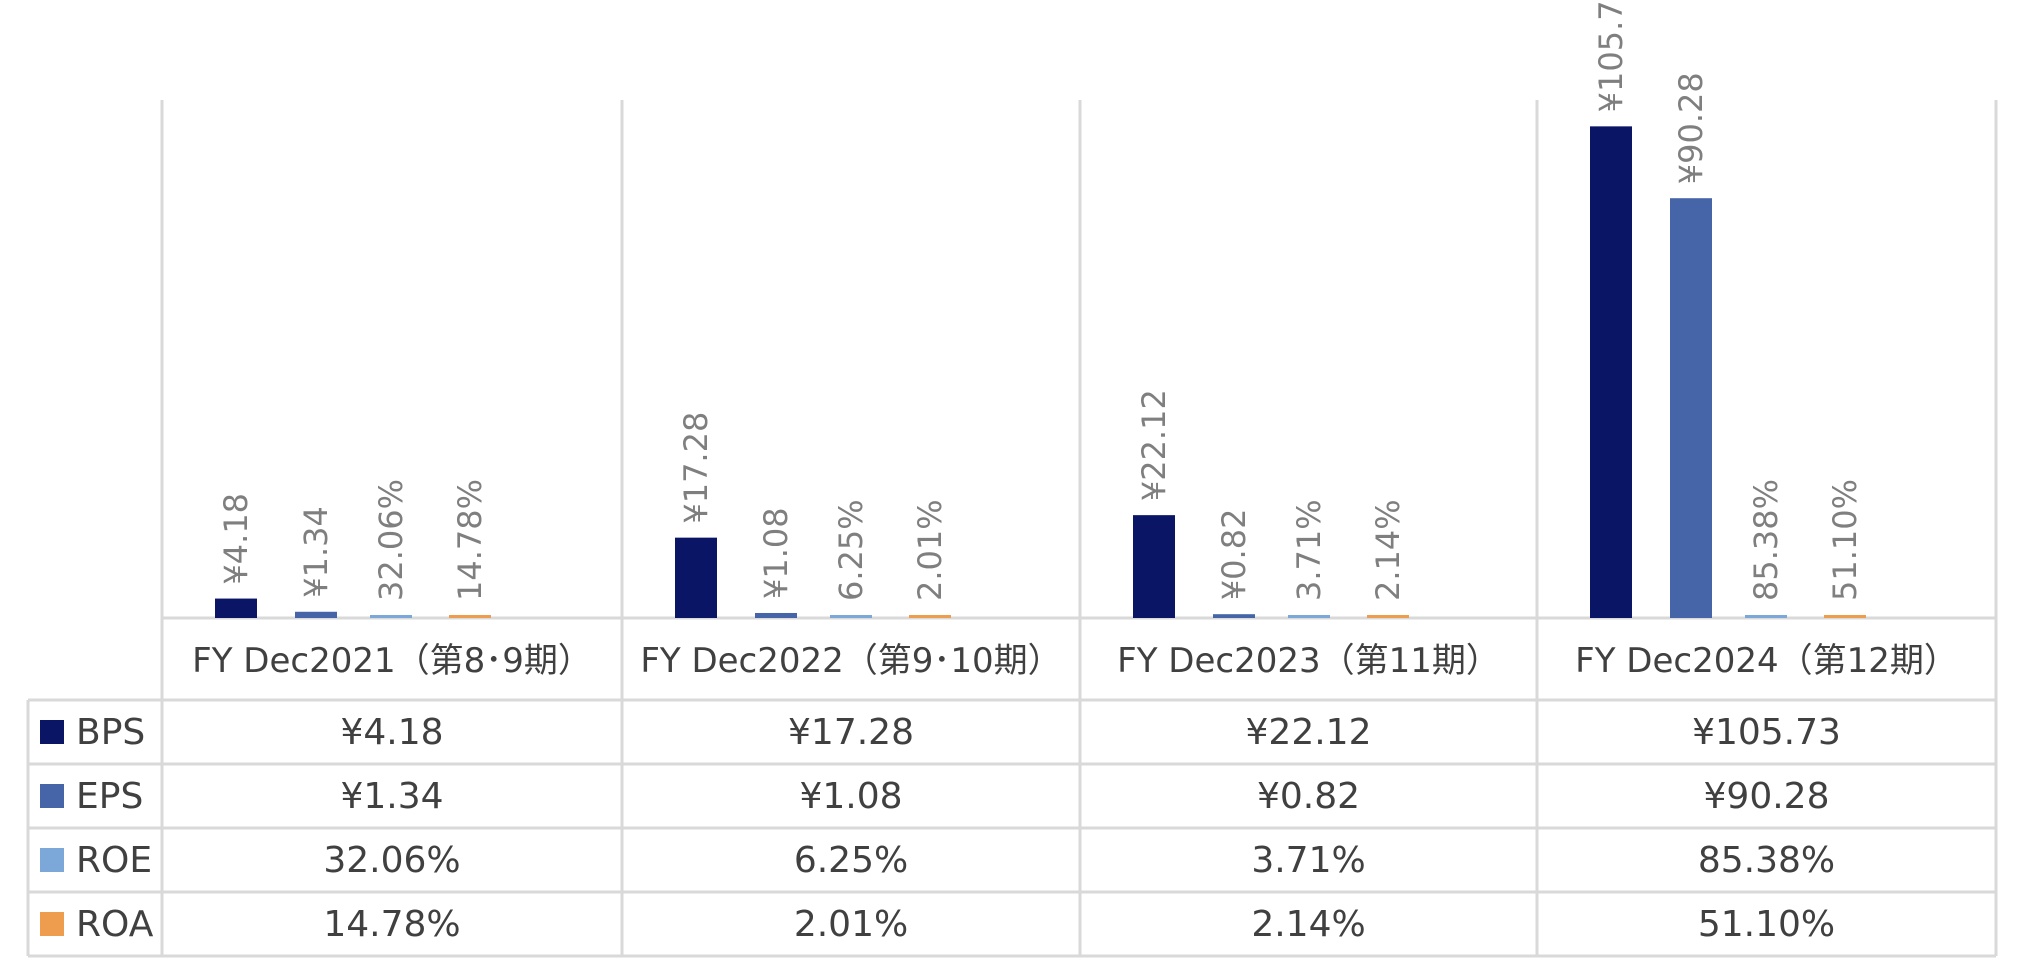 This screenshot has height=966, width=2022. What do you see at coordinates (1308, 661) in the screenshot?
I see `category-label: FY Dec2023（第11期）` at bounding box center [1308, 661].